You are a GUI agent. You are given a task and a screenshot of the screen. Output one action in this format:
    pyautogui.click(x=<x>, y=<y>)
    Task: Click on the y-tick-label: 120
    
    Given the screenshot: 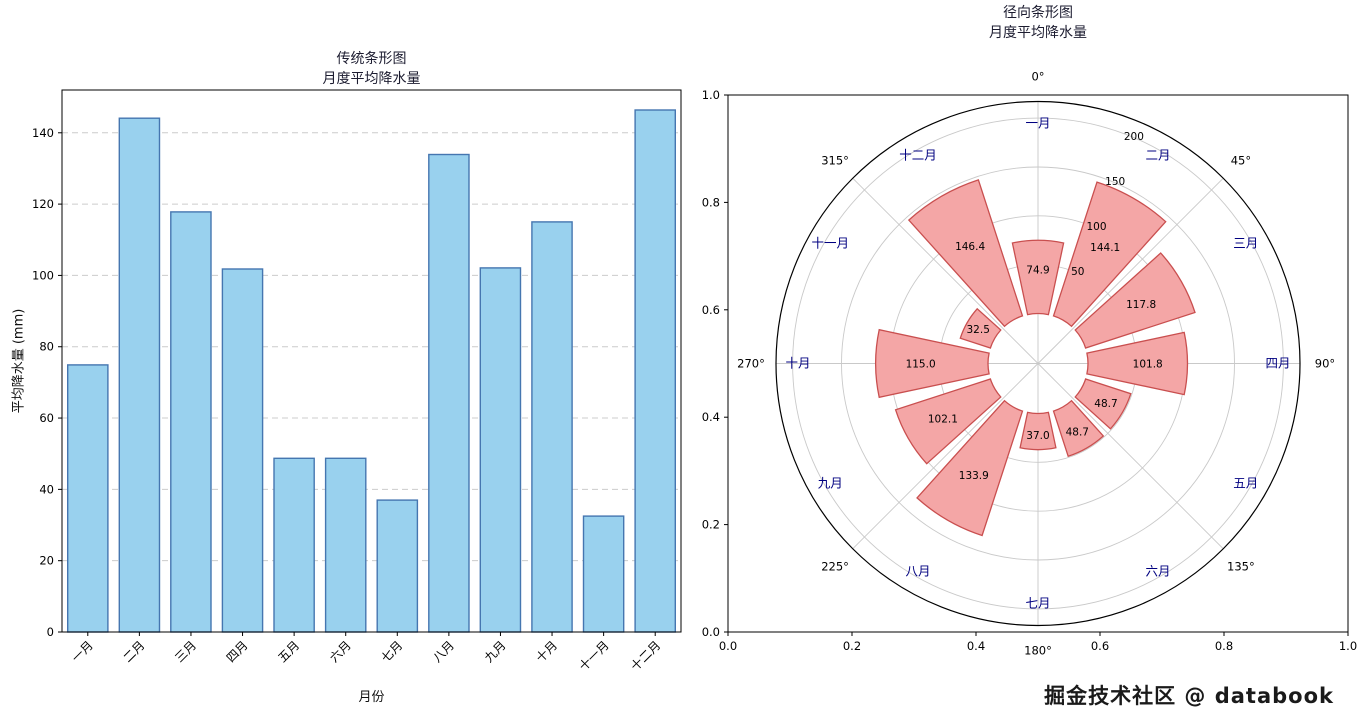 What is the action you would take?
    pyautogui.click(x=43, y=204)
    